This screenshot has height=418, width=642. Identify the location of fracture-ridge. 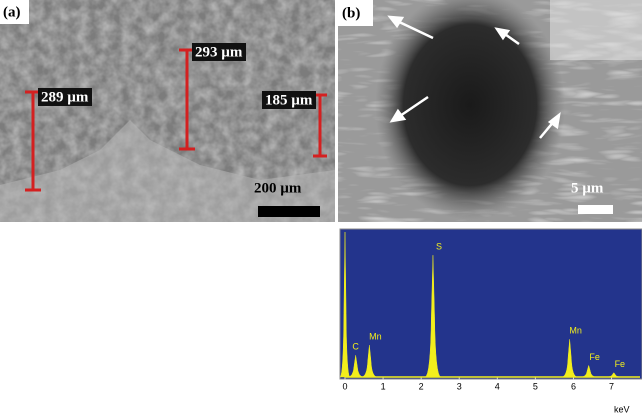
(167, 171).